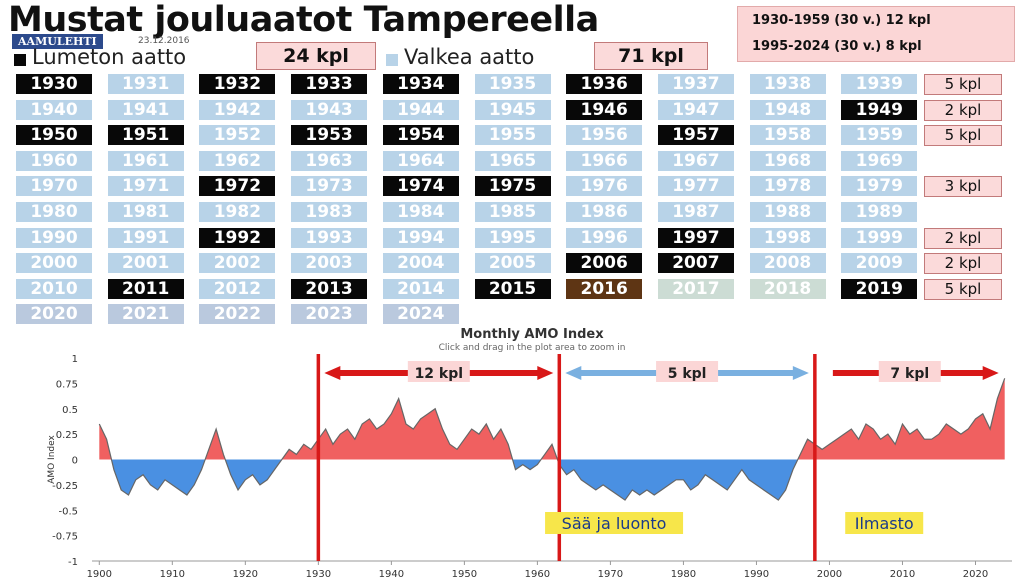 This screenshot has width=1024, height=583. I want to click on year-cell-1976: 1976, so click(604, 186).